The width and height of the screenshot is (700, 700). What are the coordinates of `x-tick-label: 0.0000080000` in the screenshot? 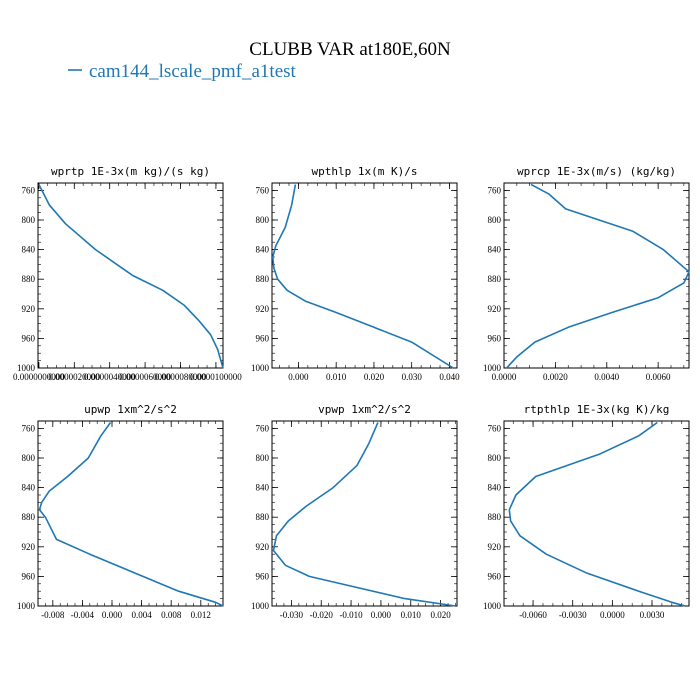 It's located at (181, 377).